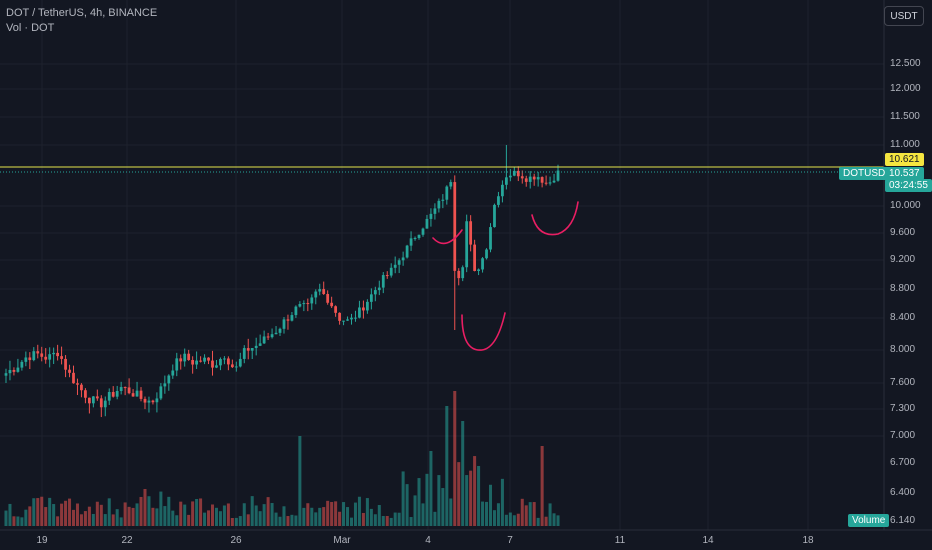  I want to click on price-tick-label: 6.140, so click(903, 520).